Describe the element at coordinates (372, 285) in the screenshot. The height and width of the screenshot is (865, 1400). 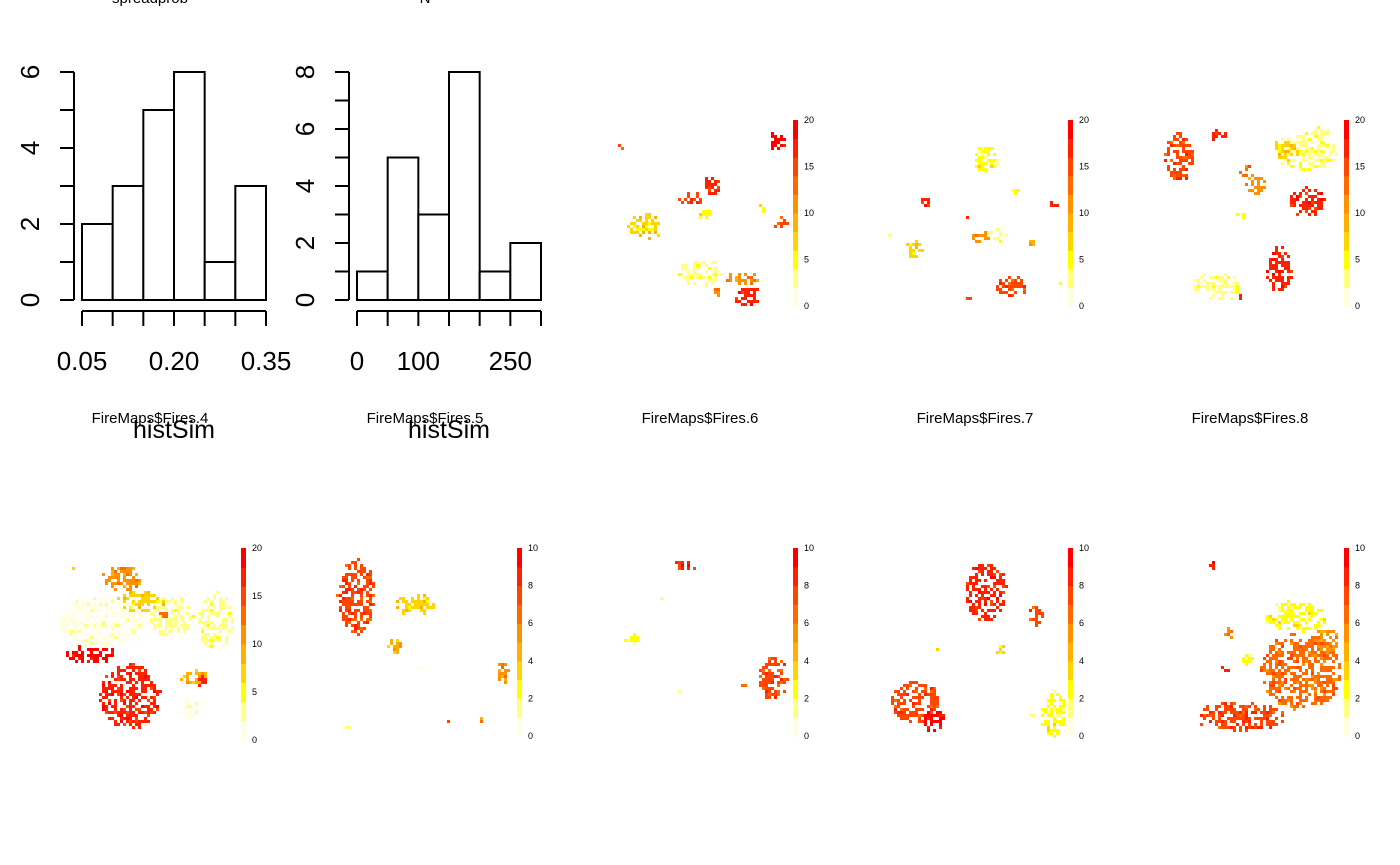
I see `histogram-bar` at that location.